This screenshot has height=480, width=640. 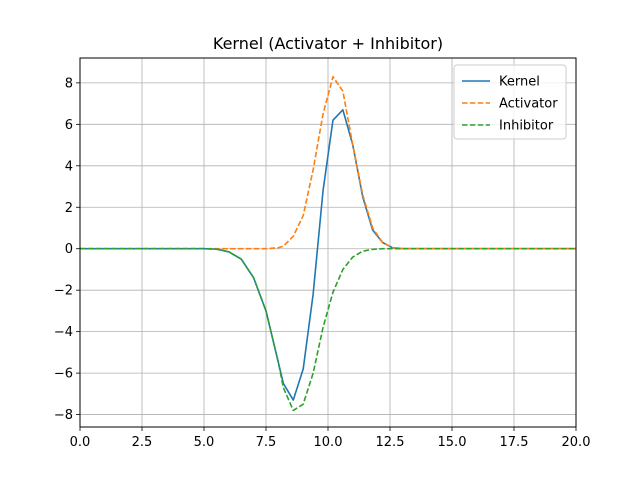 What do you see at coordinates (452, 442) in the screenshot?
I see `x-tick-label: 15.0` at bounding box center [452, 442].